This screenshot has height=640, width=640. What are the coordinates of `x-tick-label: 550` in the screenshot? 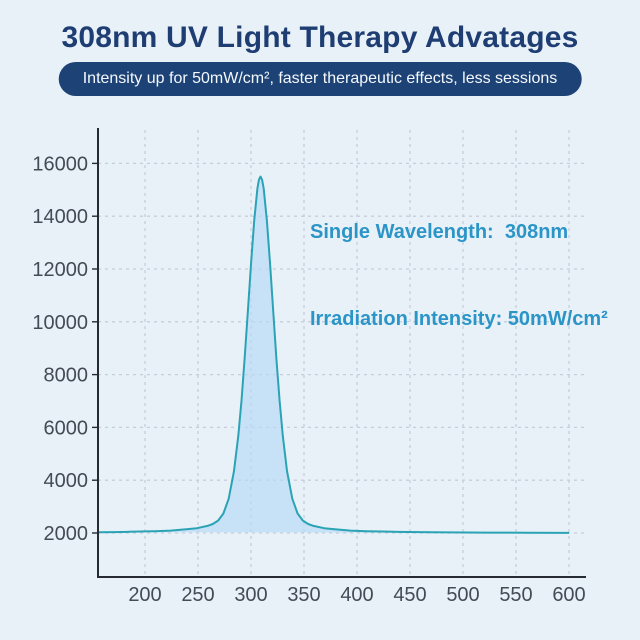 It's located at (515, 595).